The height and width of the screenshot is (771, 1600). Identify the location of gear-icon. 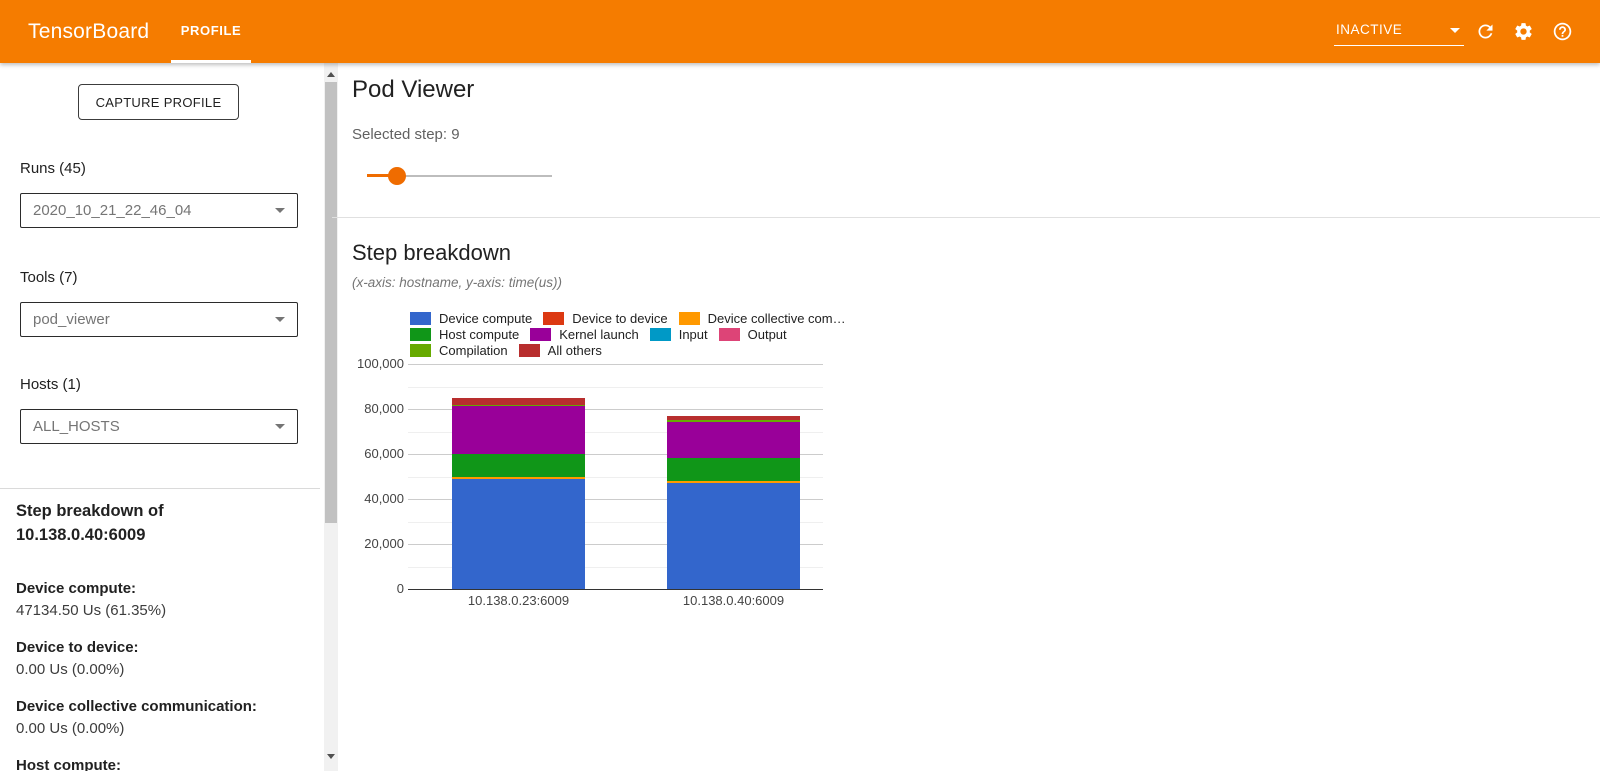
(1523, 34).